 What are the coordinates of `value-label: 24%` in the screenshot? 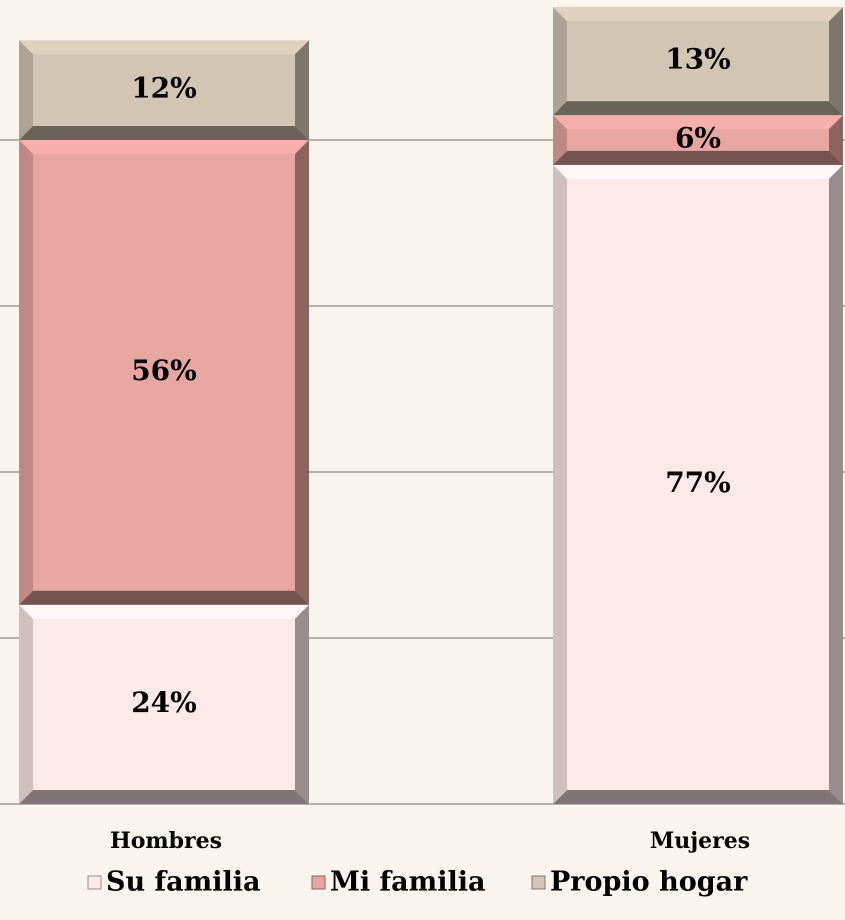 It's located at (164, 702).